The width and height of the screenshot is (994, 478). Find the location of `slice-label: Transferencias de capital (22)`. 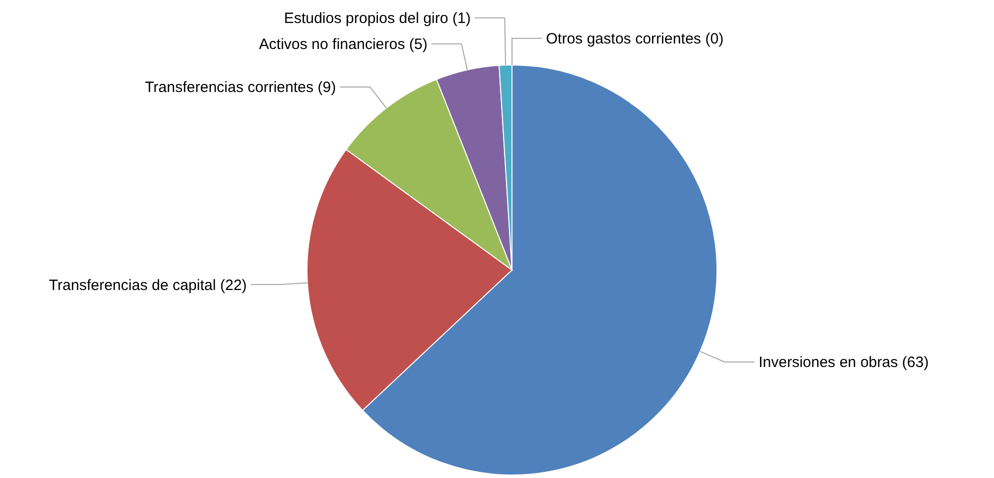

slice-label: Transferencias de capital (22) is located at coordinates (147, 285).